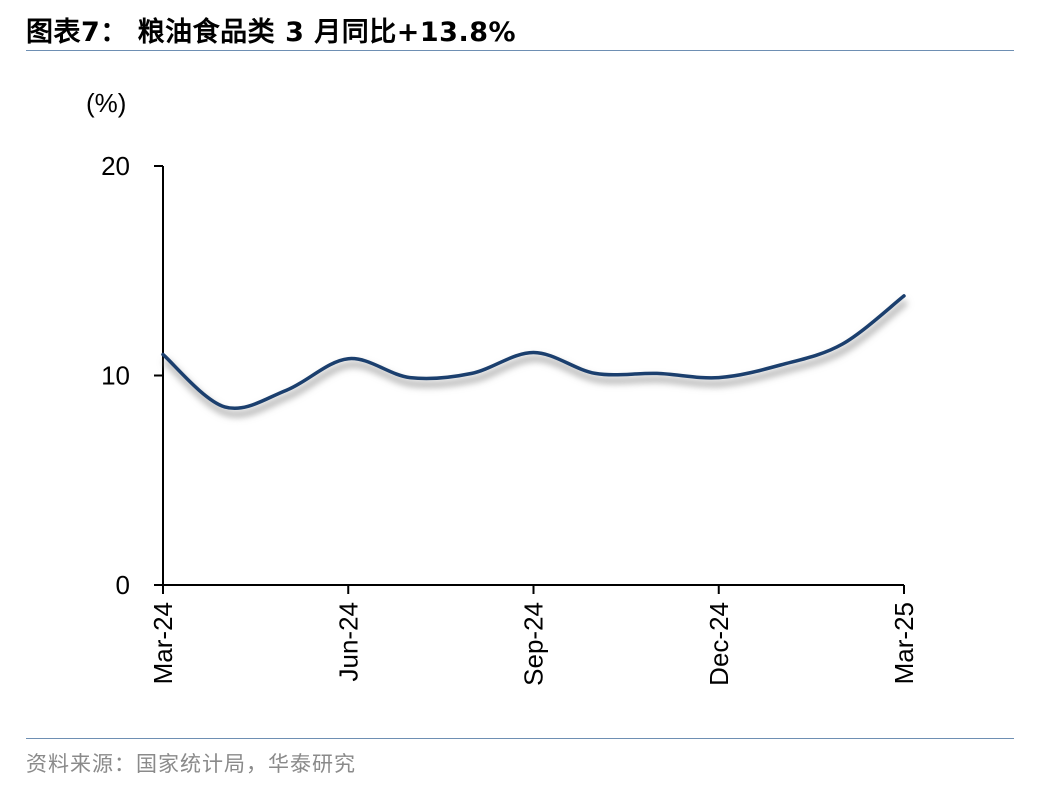 The image size is (1048, 792). What do you see at coordinates (348, 642) in the screenshot?
I see `x-tick-label: Jun-24` at bounding box center [348, 642].